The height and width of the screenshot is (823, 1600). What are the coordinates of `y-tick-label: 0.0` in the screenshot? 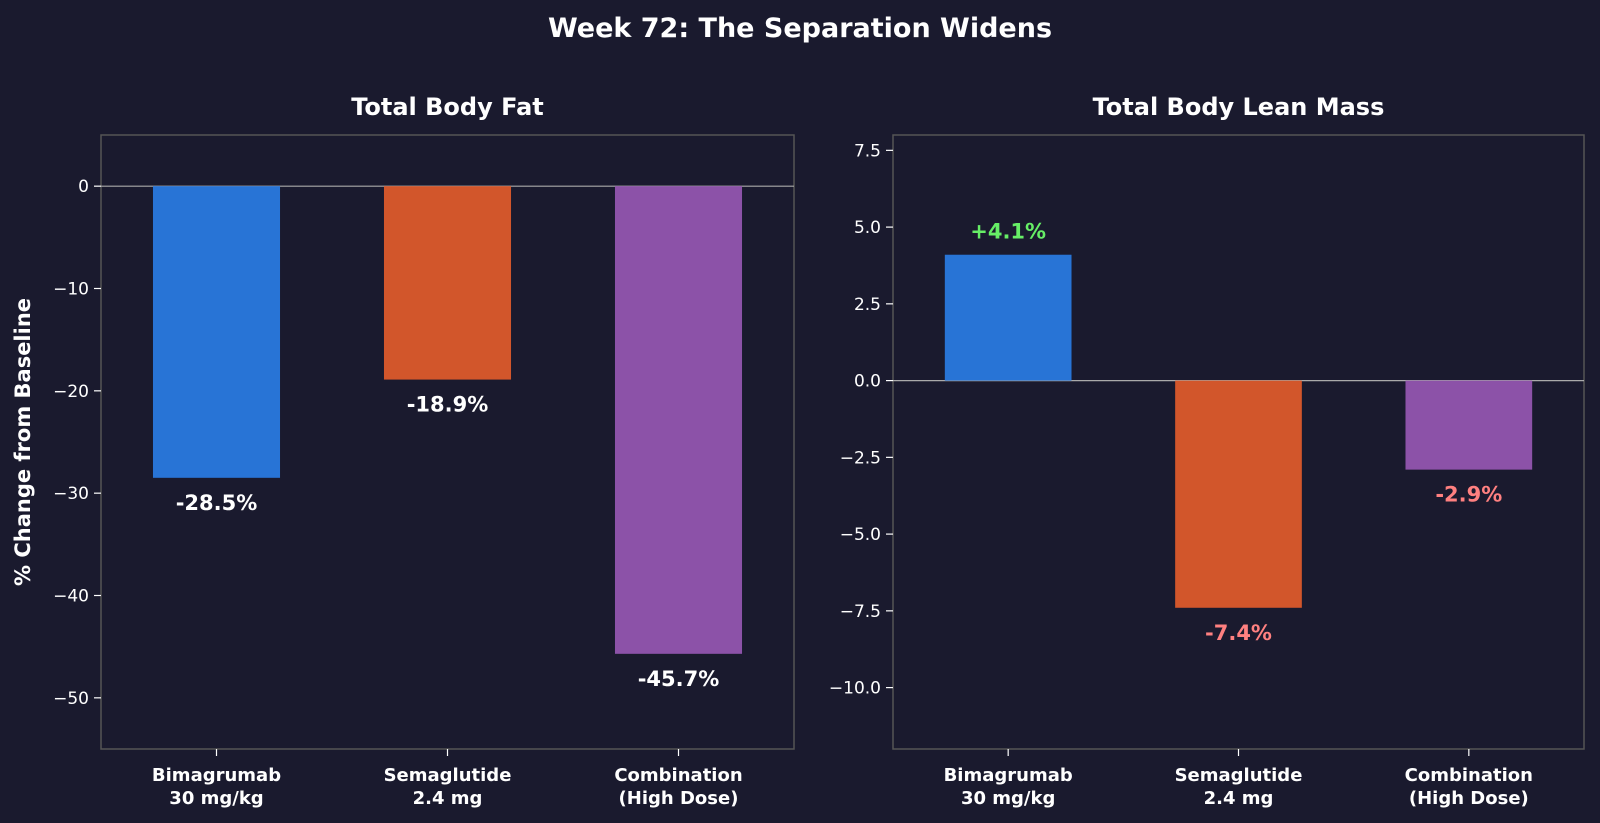 It's located at (867, 382).